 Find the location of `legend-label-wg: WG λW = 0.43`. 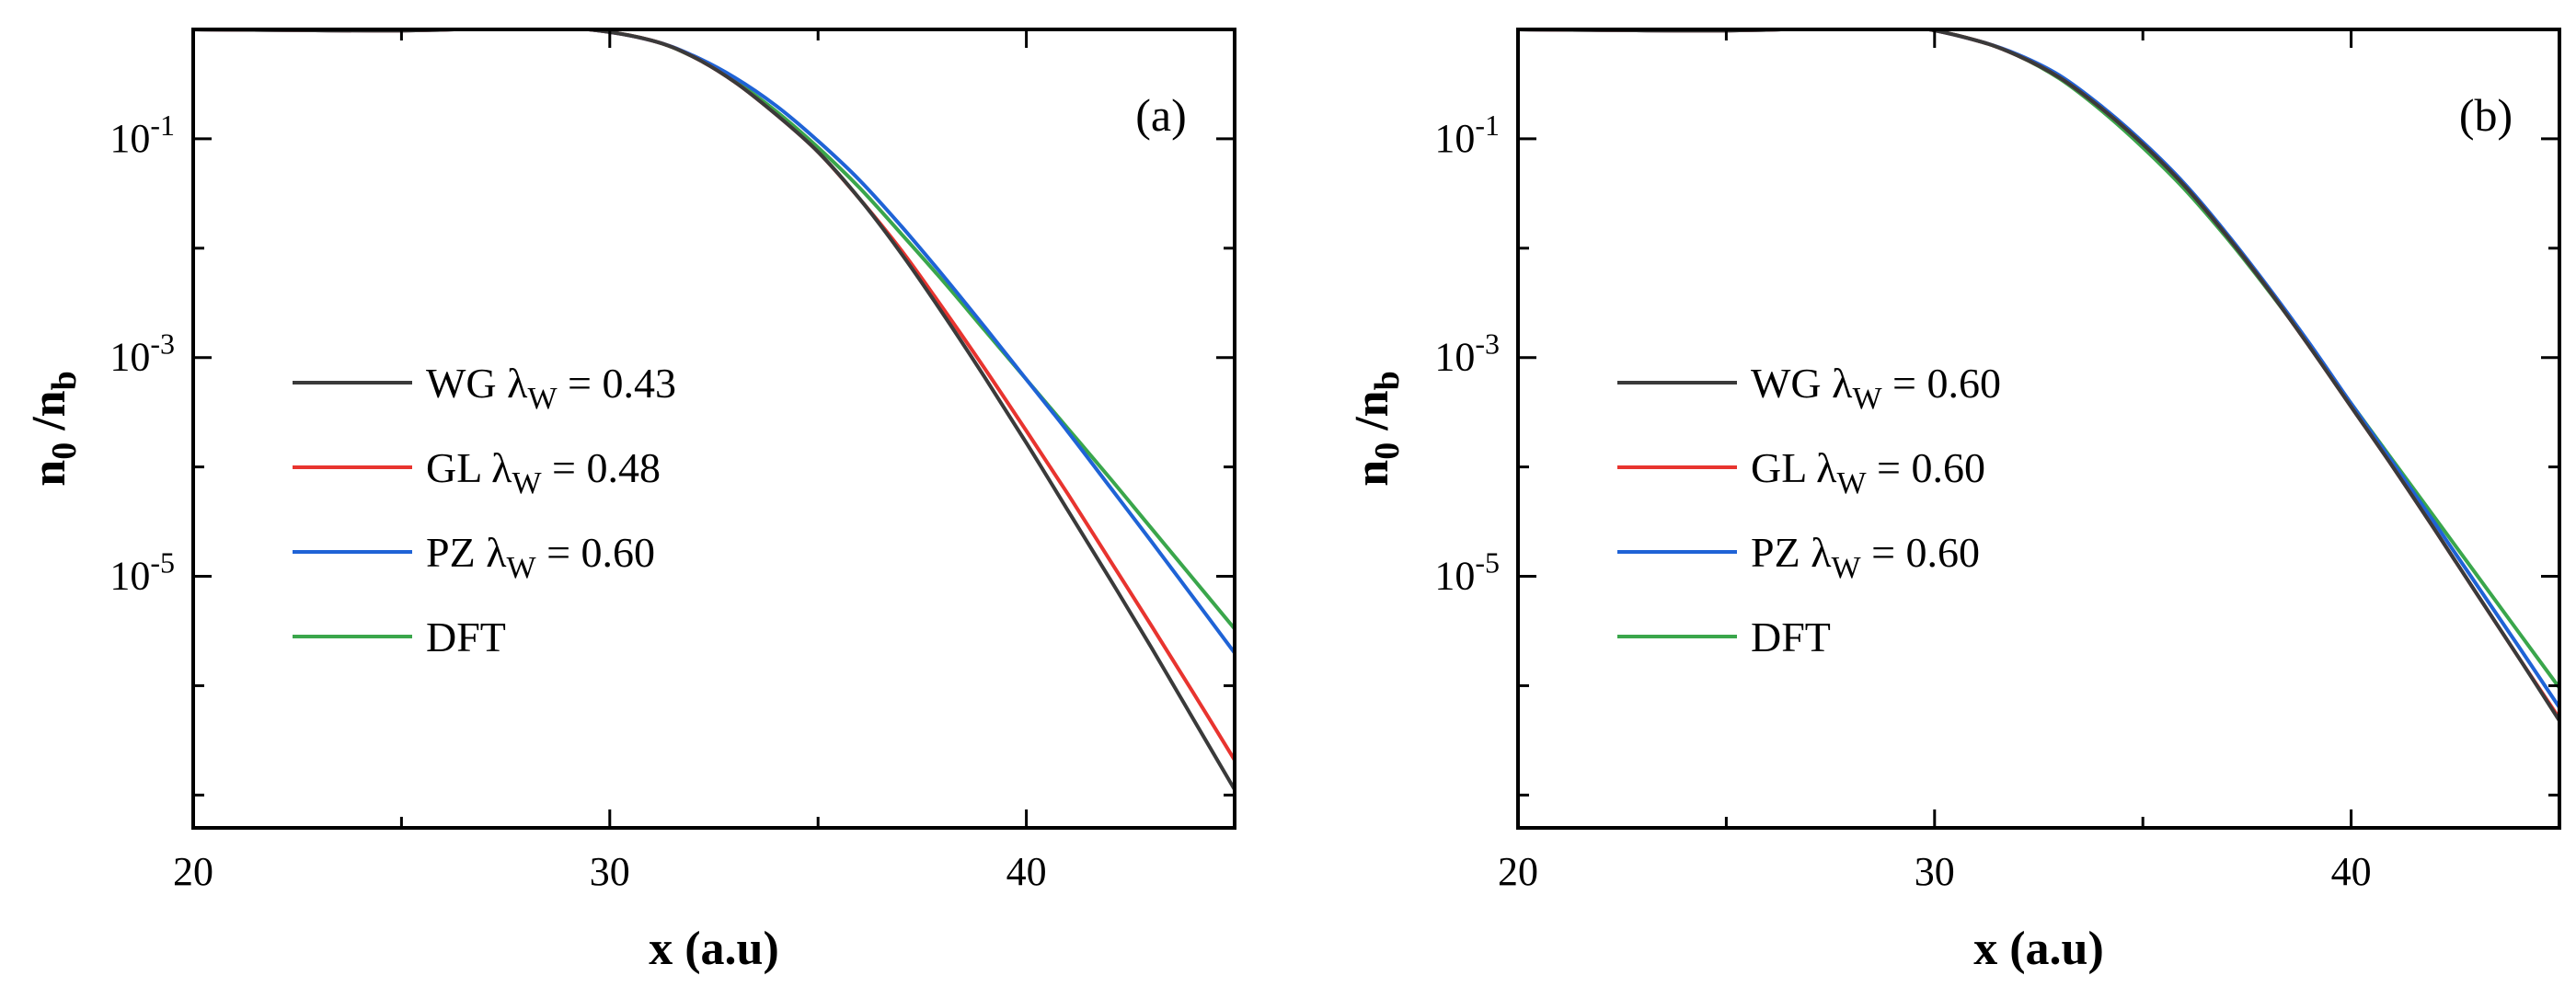

legend-label-wg: WG λW = 0.43 is located at coordinates (551, 388).